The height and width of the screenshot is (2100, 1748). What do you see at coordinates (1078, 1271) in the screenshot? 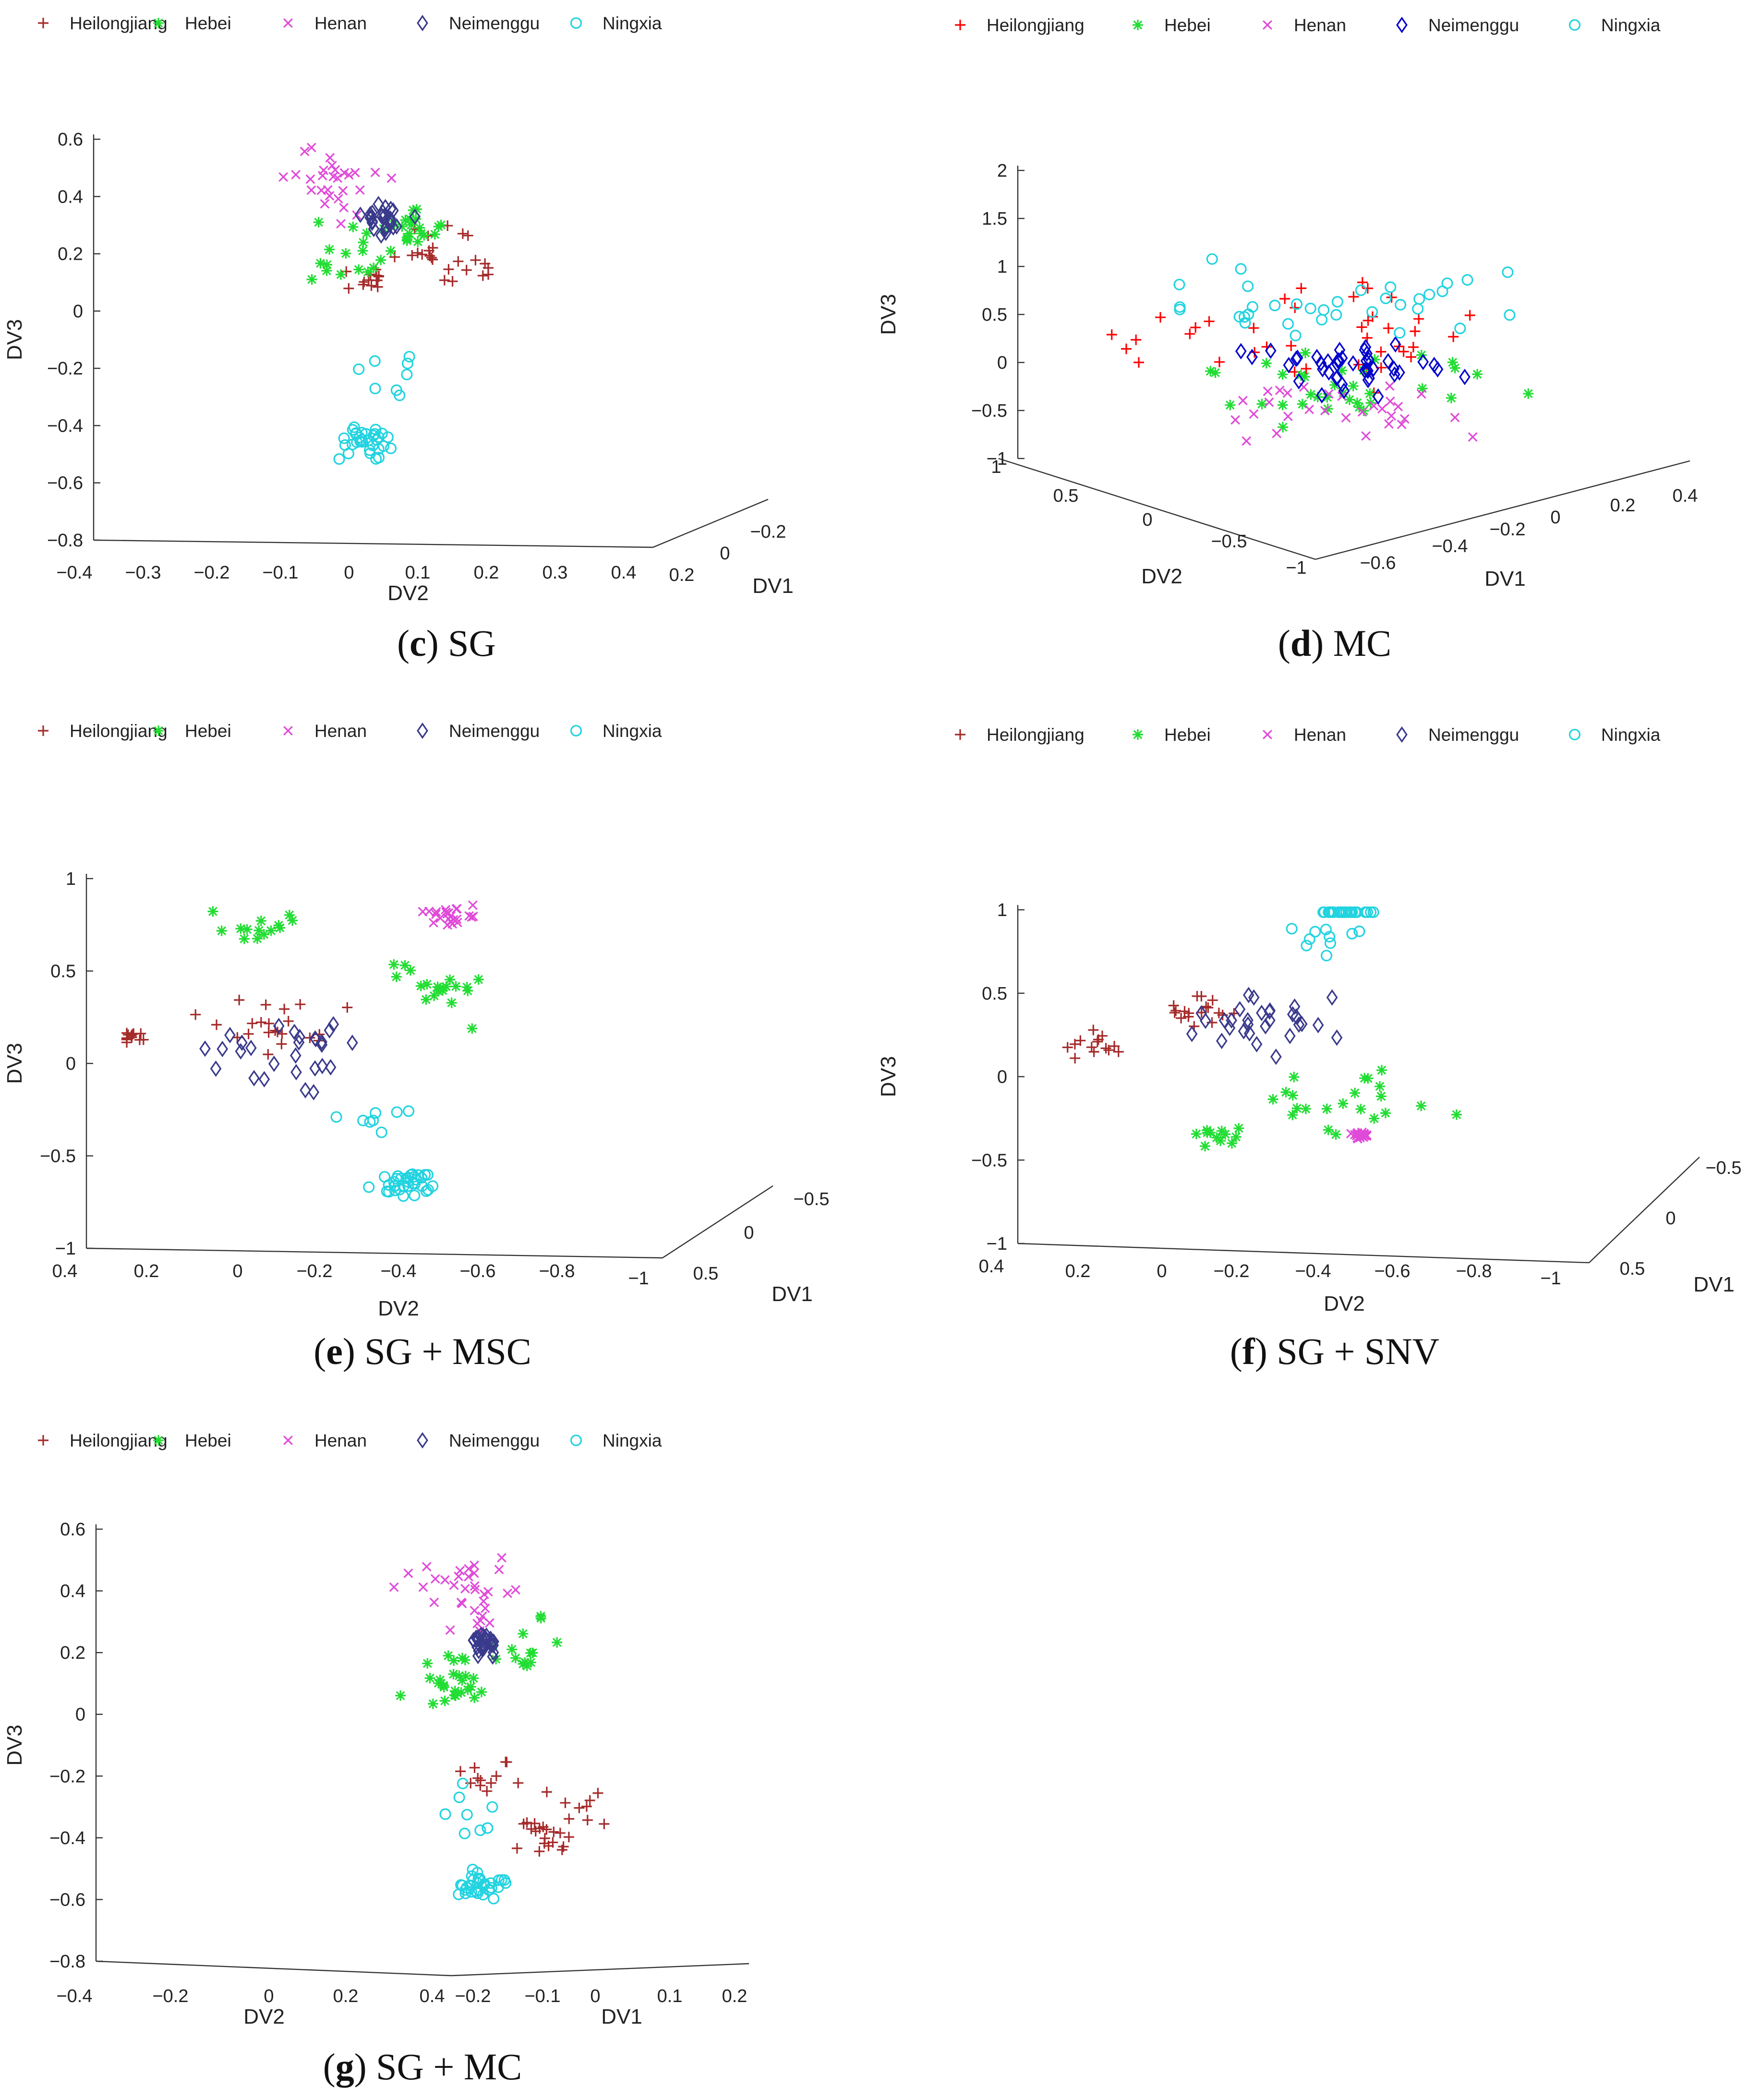
I see `x-tick-label: 0.2` at bounding box center [1078, 1271].